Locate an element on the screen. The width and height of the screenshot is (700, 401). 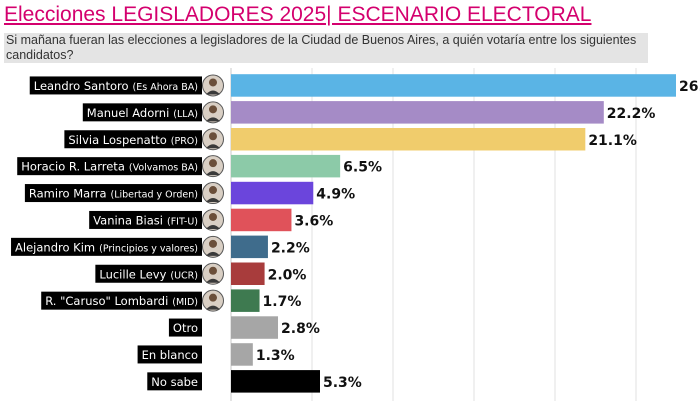
candidate-name: Lucille Levy is located at coordinates (132, 274).